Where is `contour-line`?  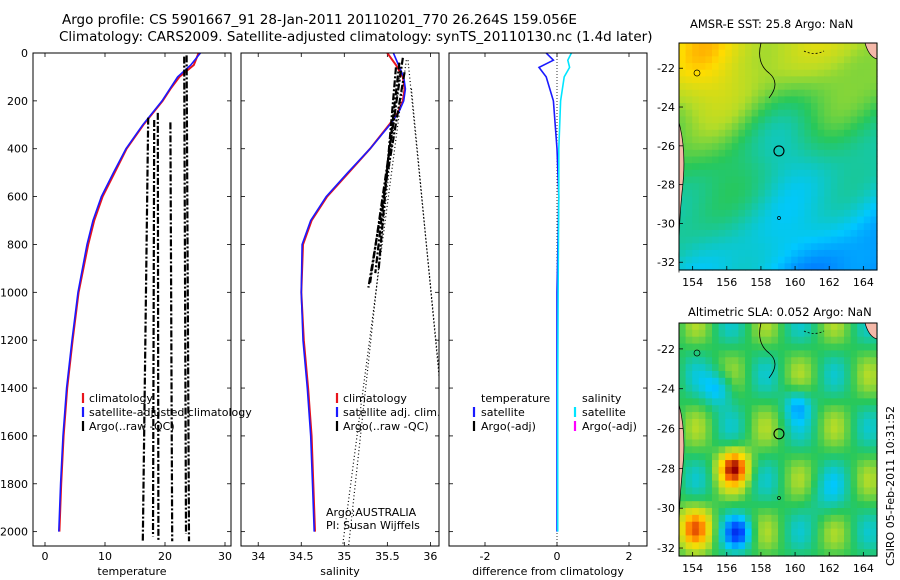 contour-line is located at coordinates (767, 350).